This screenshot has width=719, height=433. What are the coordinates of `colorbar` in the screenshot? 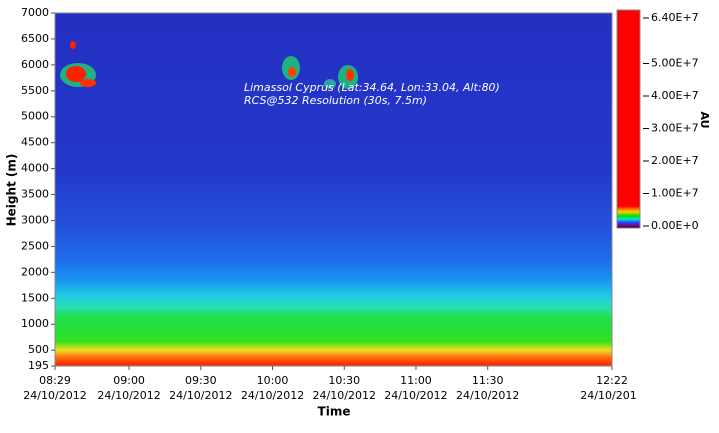 It's located at (628, 119).